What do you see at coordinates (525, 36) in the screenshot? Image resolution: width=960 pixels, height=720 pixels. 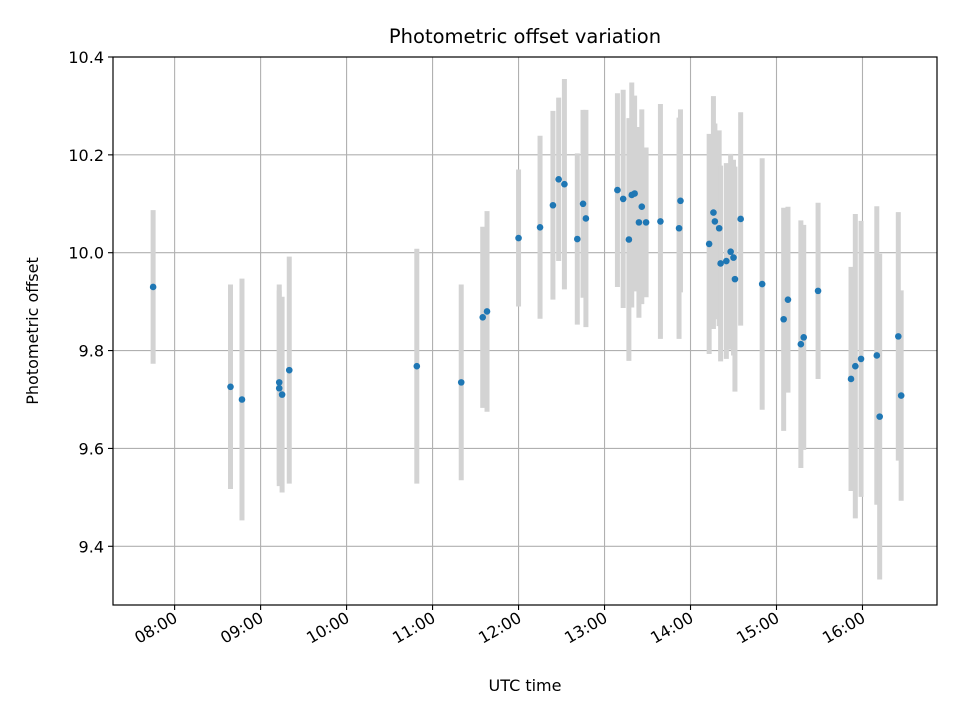 I see `chart-title: Photometric offset variation` at bounding box center [525, 36].